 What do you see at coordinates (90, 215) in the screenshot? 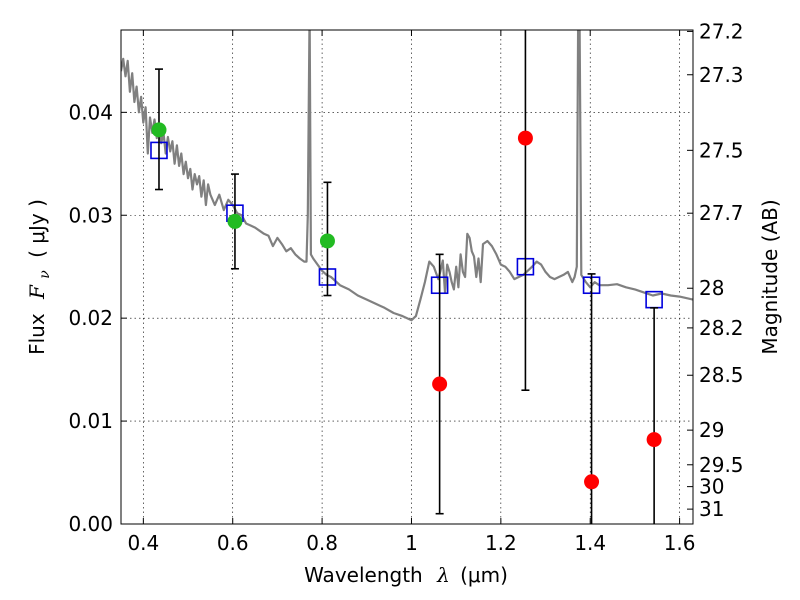
I see `y-tick-label: 0.03` at bounding box center [90, 215].